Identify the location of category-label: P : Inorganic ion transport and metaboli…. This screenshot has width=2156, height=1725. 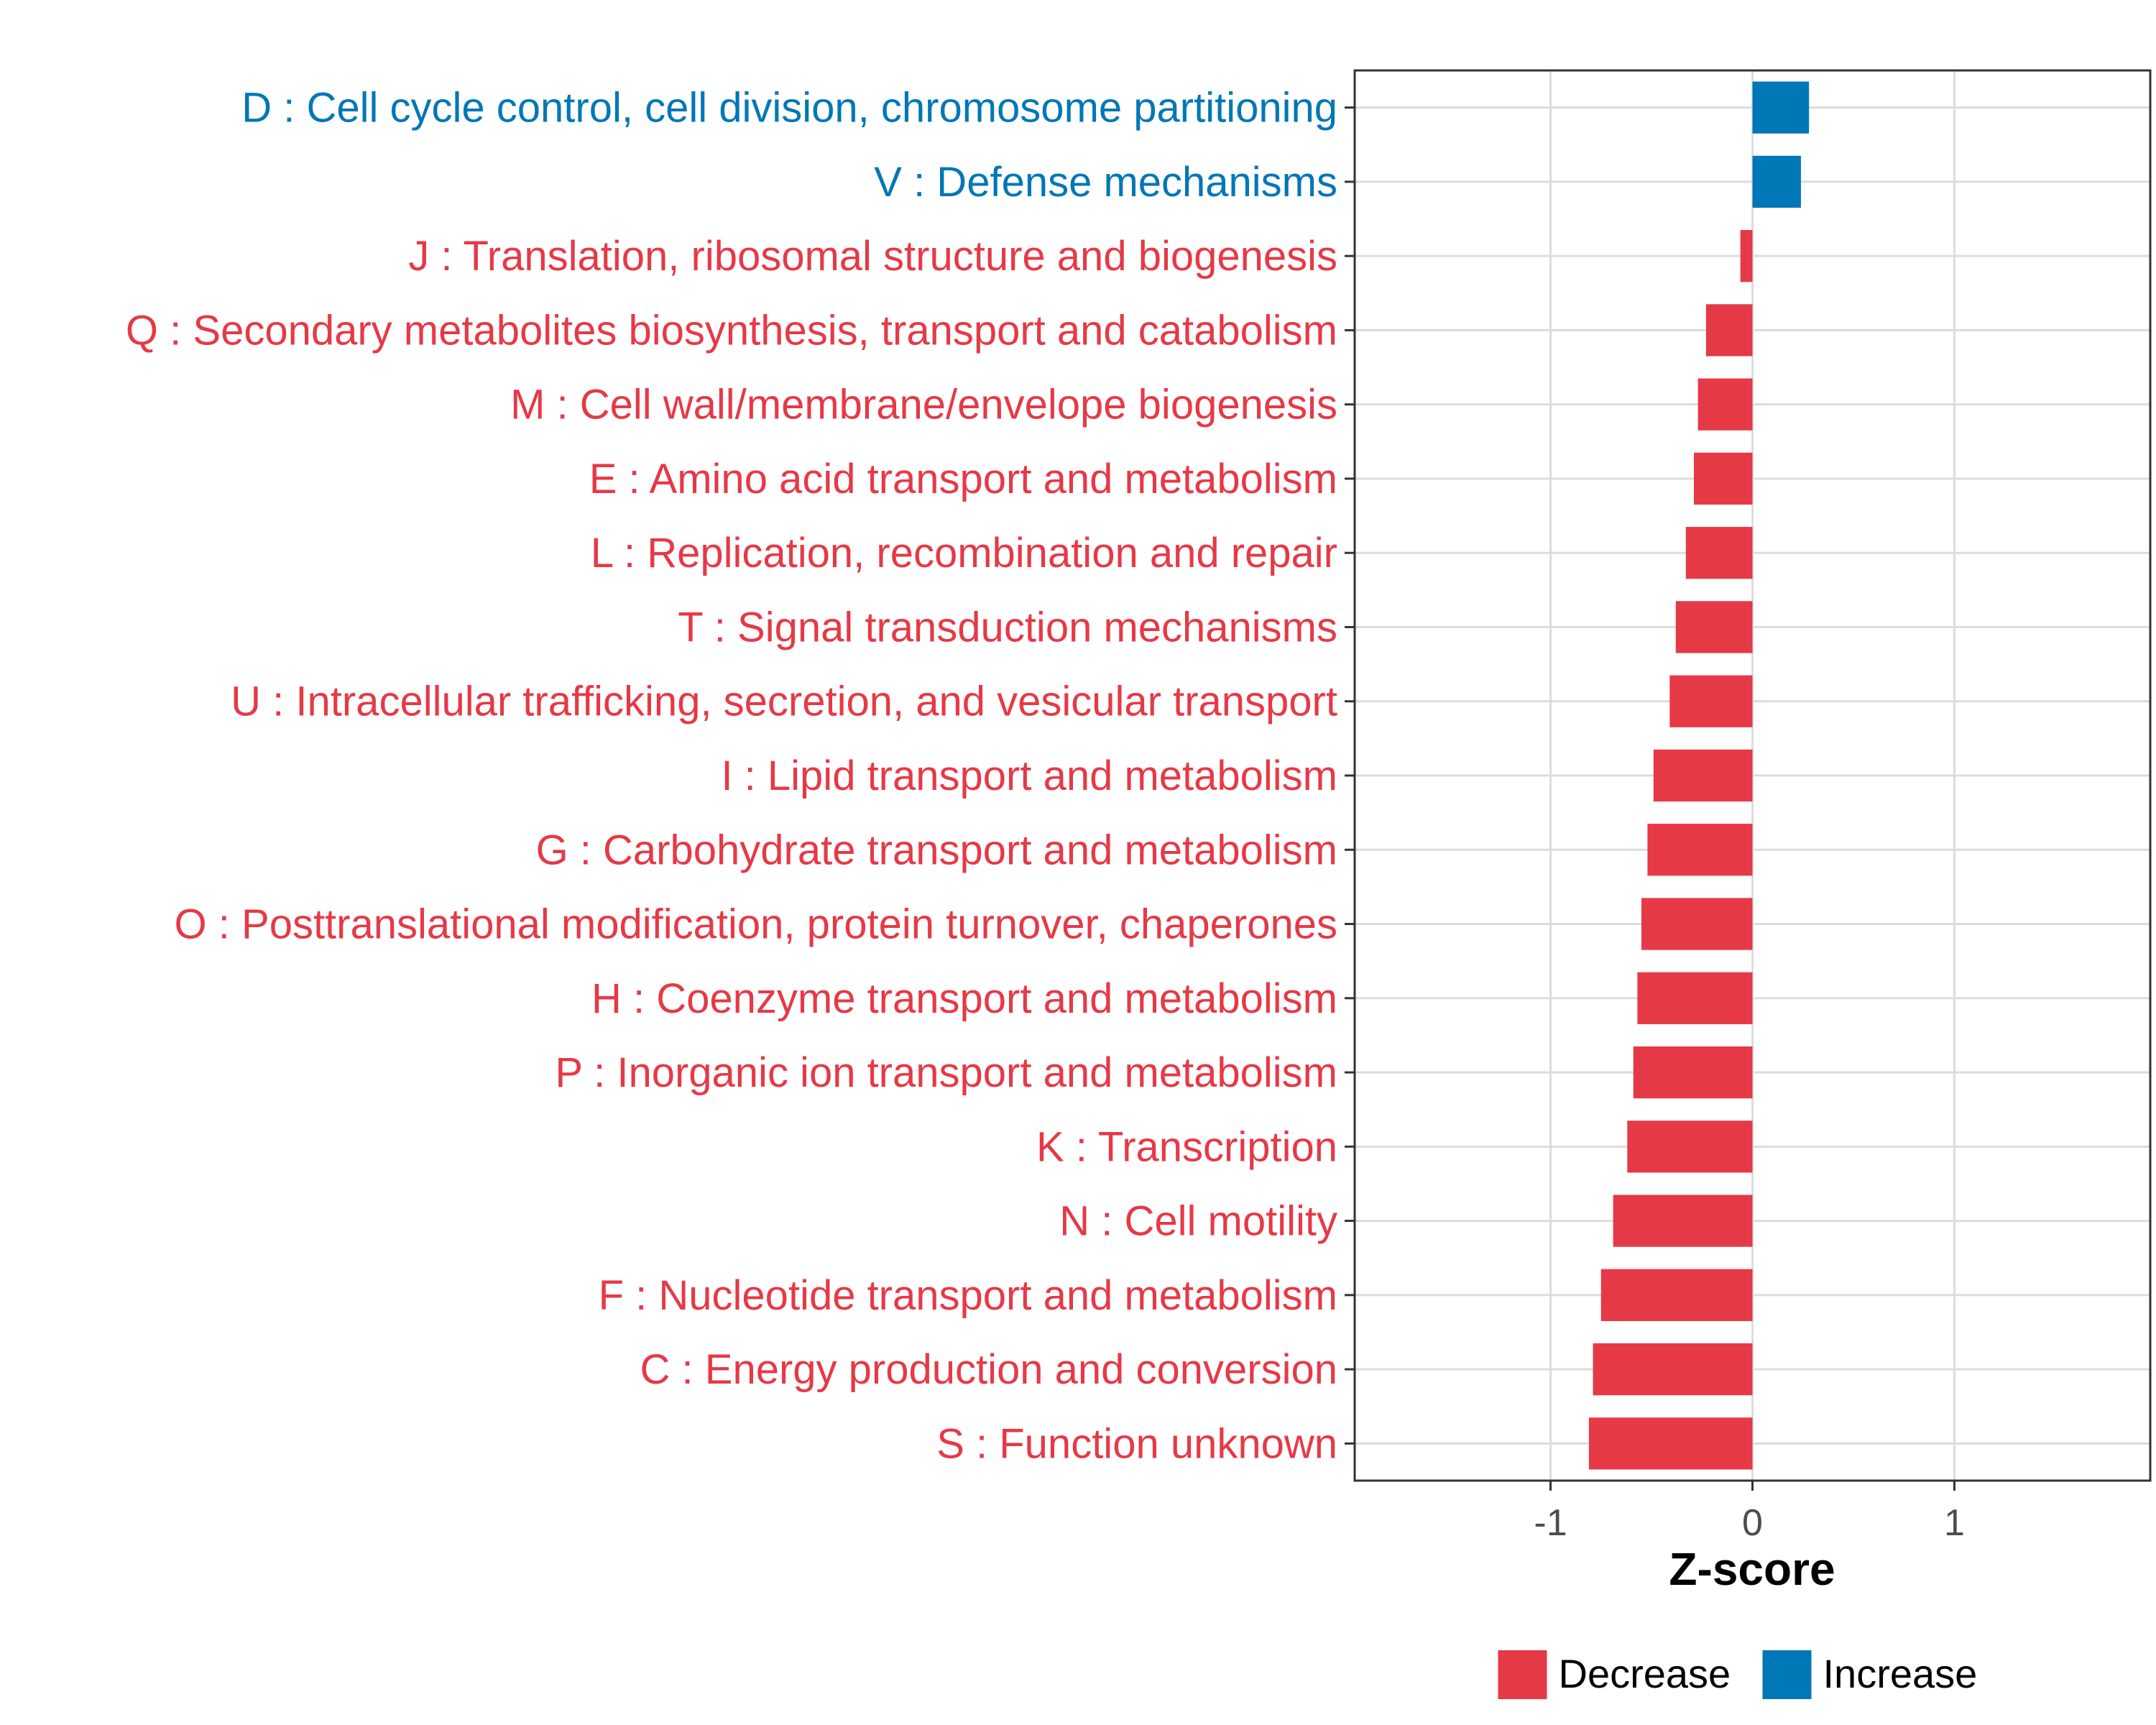
(946, 1072).